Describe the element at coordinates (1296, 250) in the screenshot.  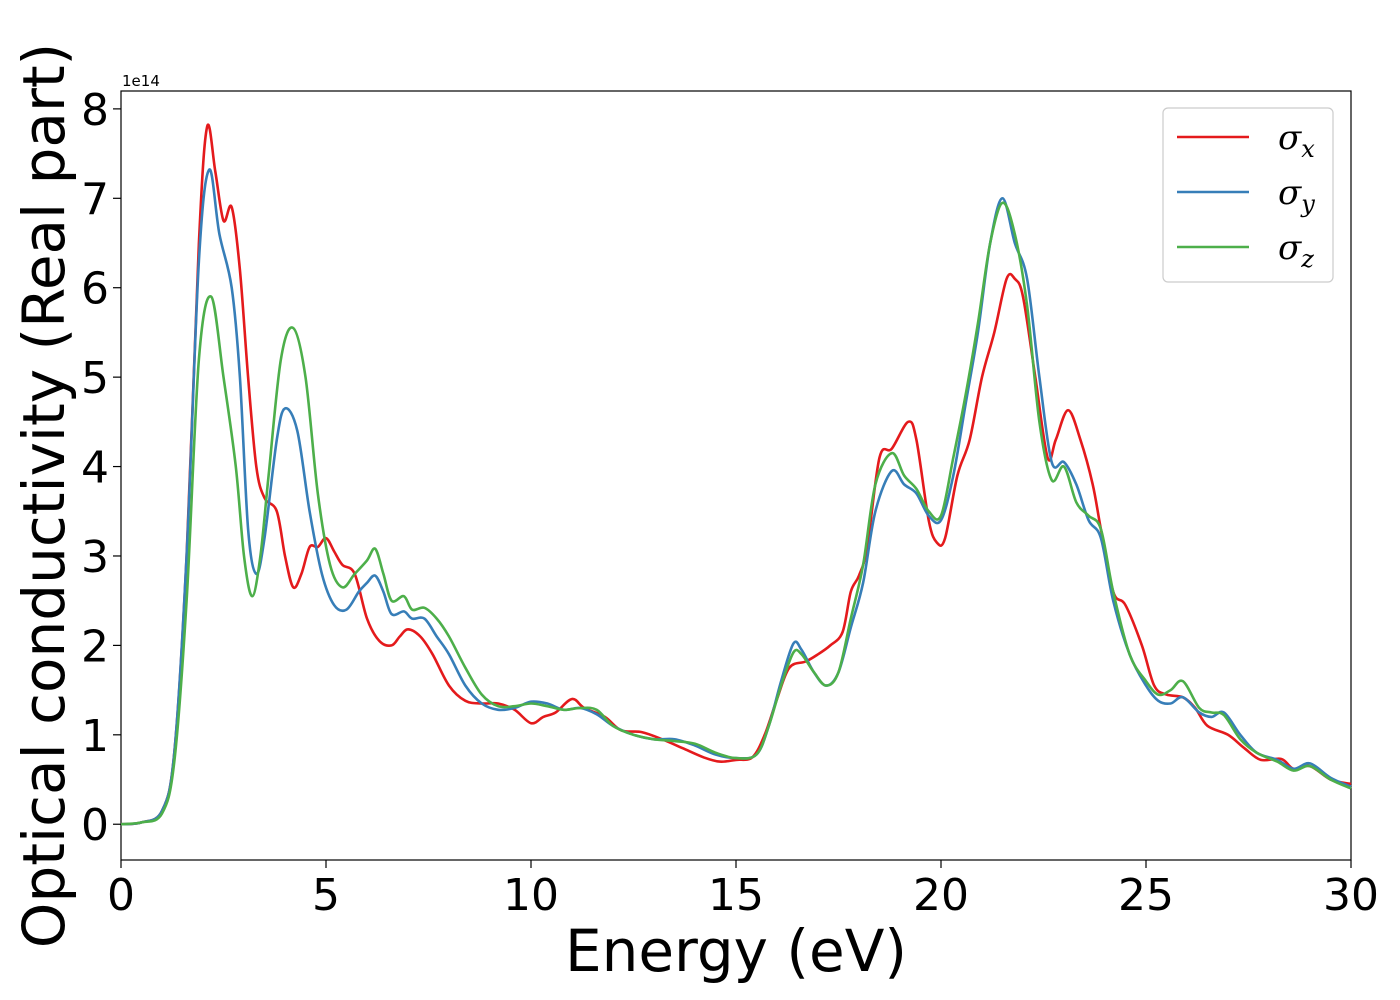
I see `legend-label-sigma-z: σz` at that location.